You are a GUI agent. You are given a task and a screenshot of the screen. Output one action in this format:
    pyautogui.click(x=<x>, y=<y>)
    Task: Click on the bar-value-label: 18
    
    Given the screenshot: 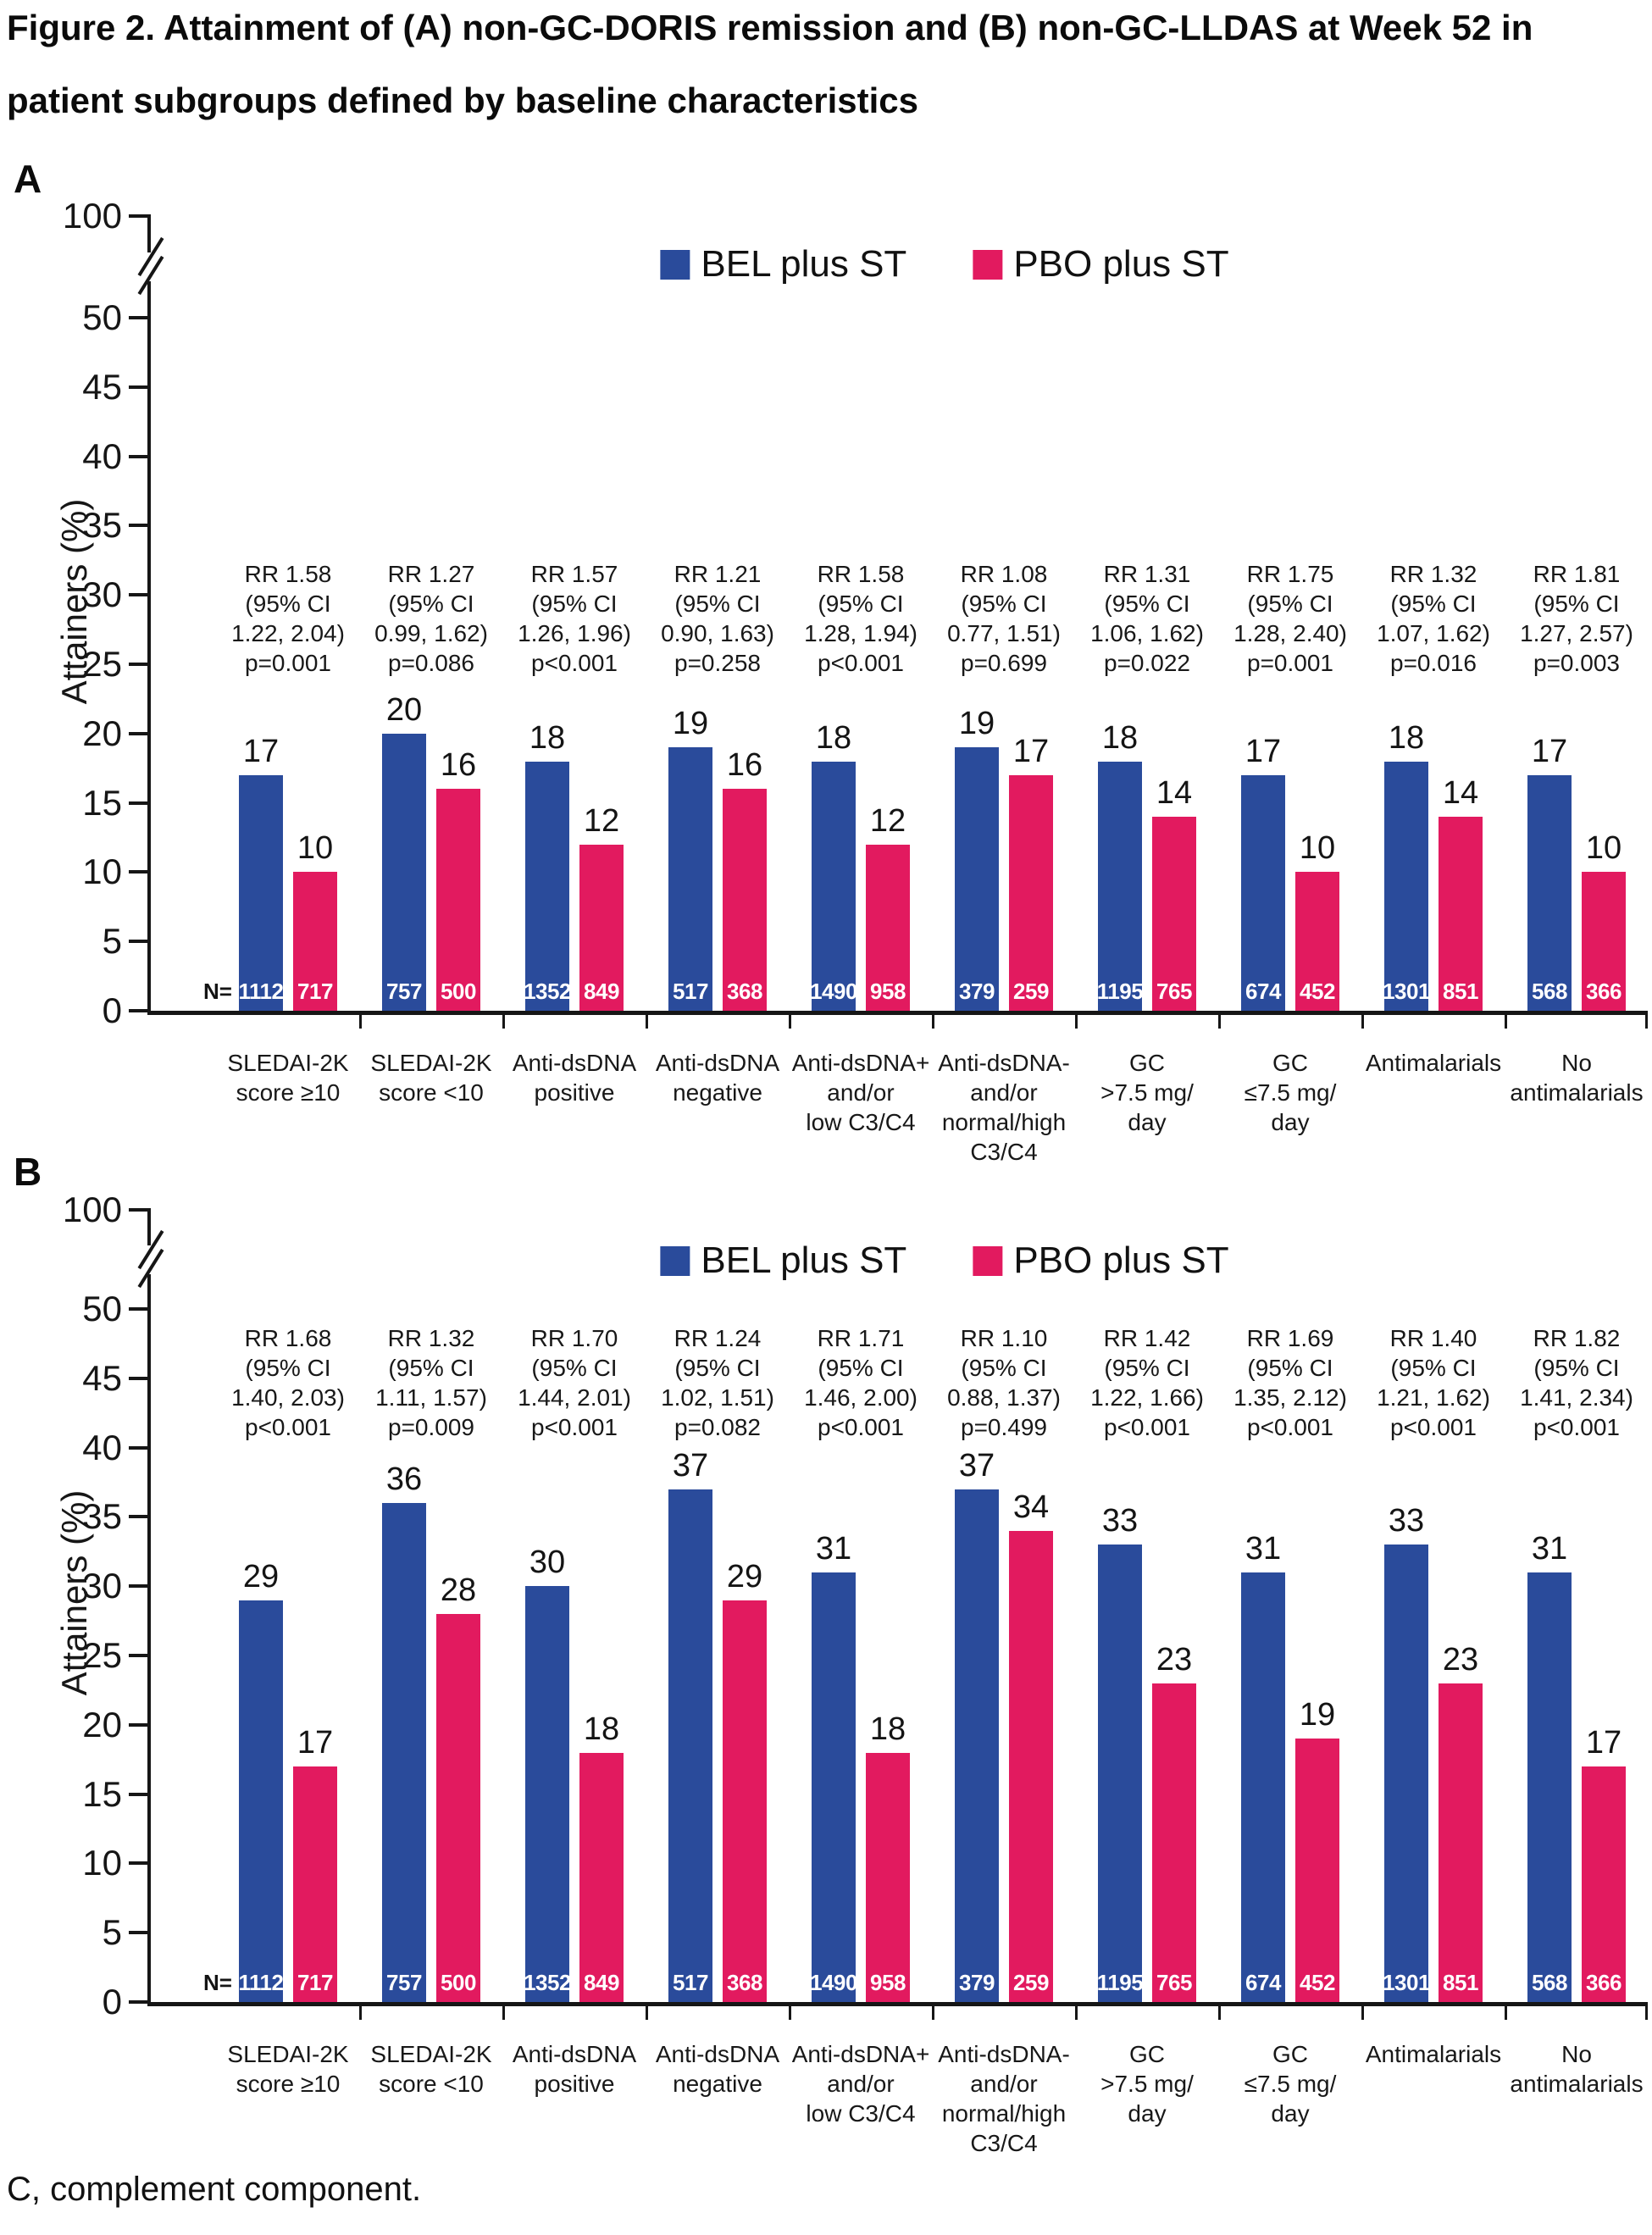 What is the action you would take?
    pyautogui.click(x=1120, y=738)
    